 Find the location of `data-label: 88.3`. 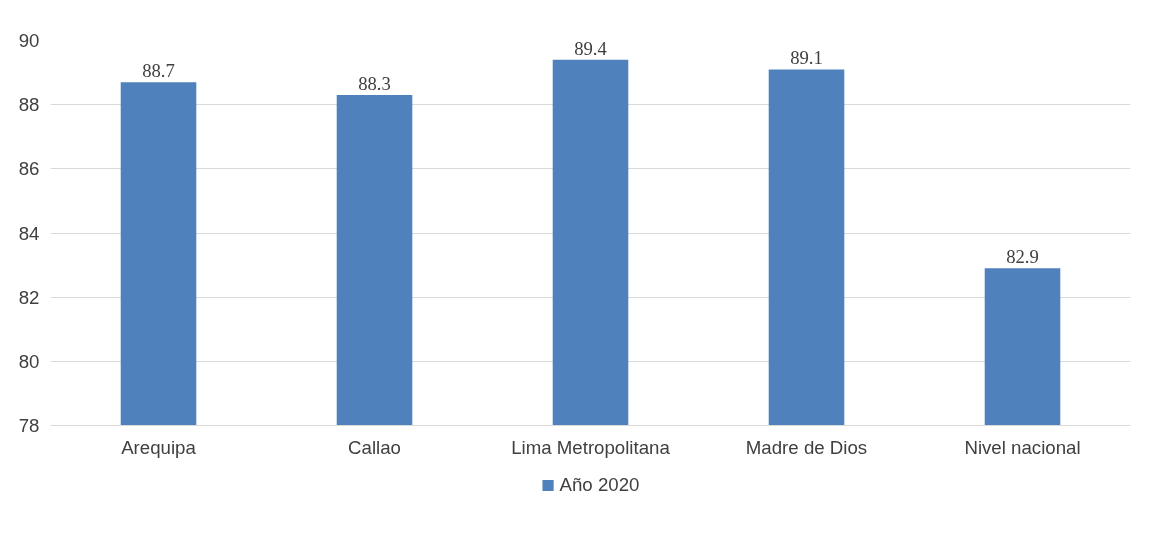

data-label: 88.3 is located at coordinates (374, 84).